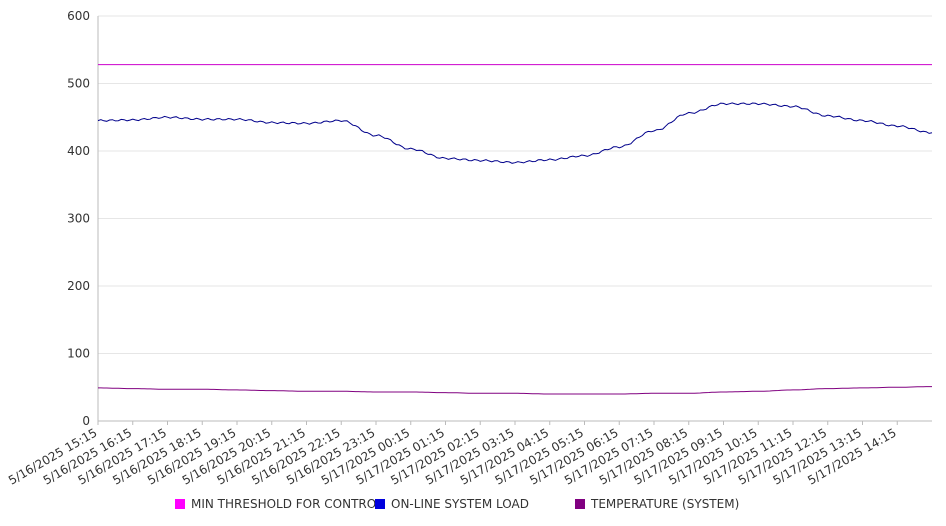  What do you see at coordinates (580, 504) in the screenshot?
I see `legend-swatch-temperature` at bounding box center [580, 504].